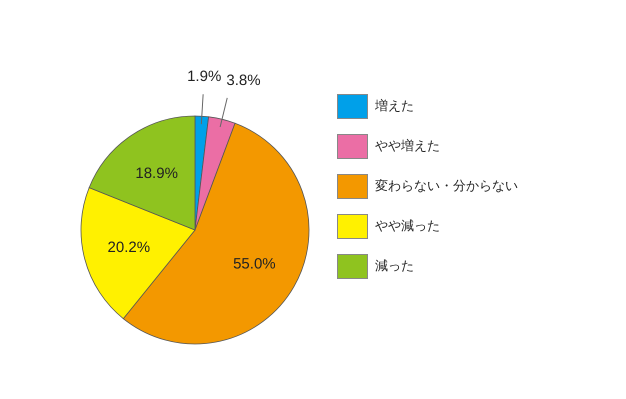 The height and width of the screenshot is (399, 626). What do you see at coordinates (407, 226) in the screenshot?
I see `legend-label: やや減った` at bounding box center [407, 226].